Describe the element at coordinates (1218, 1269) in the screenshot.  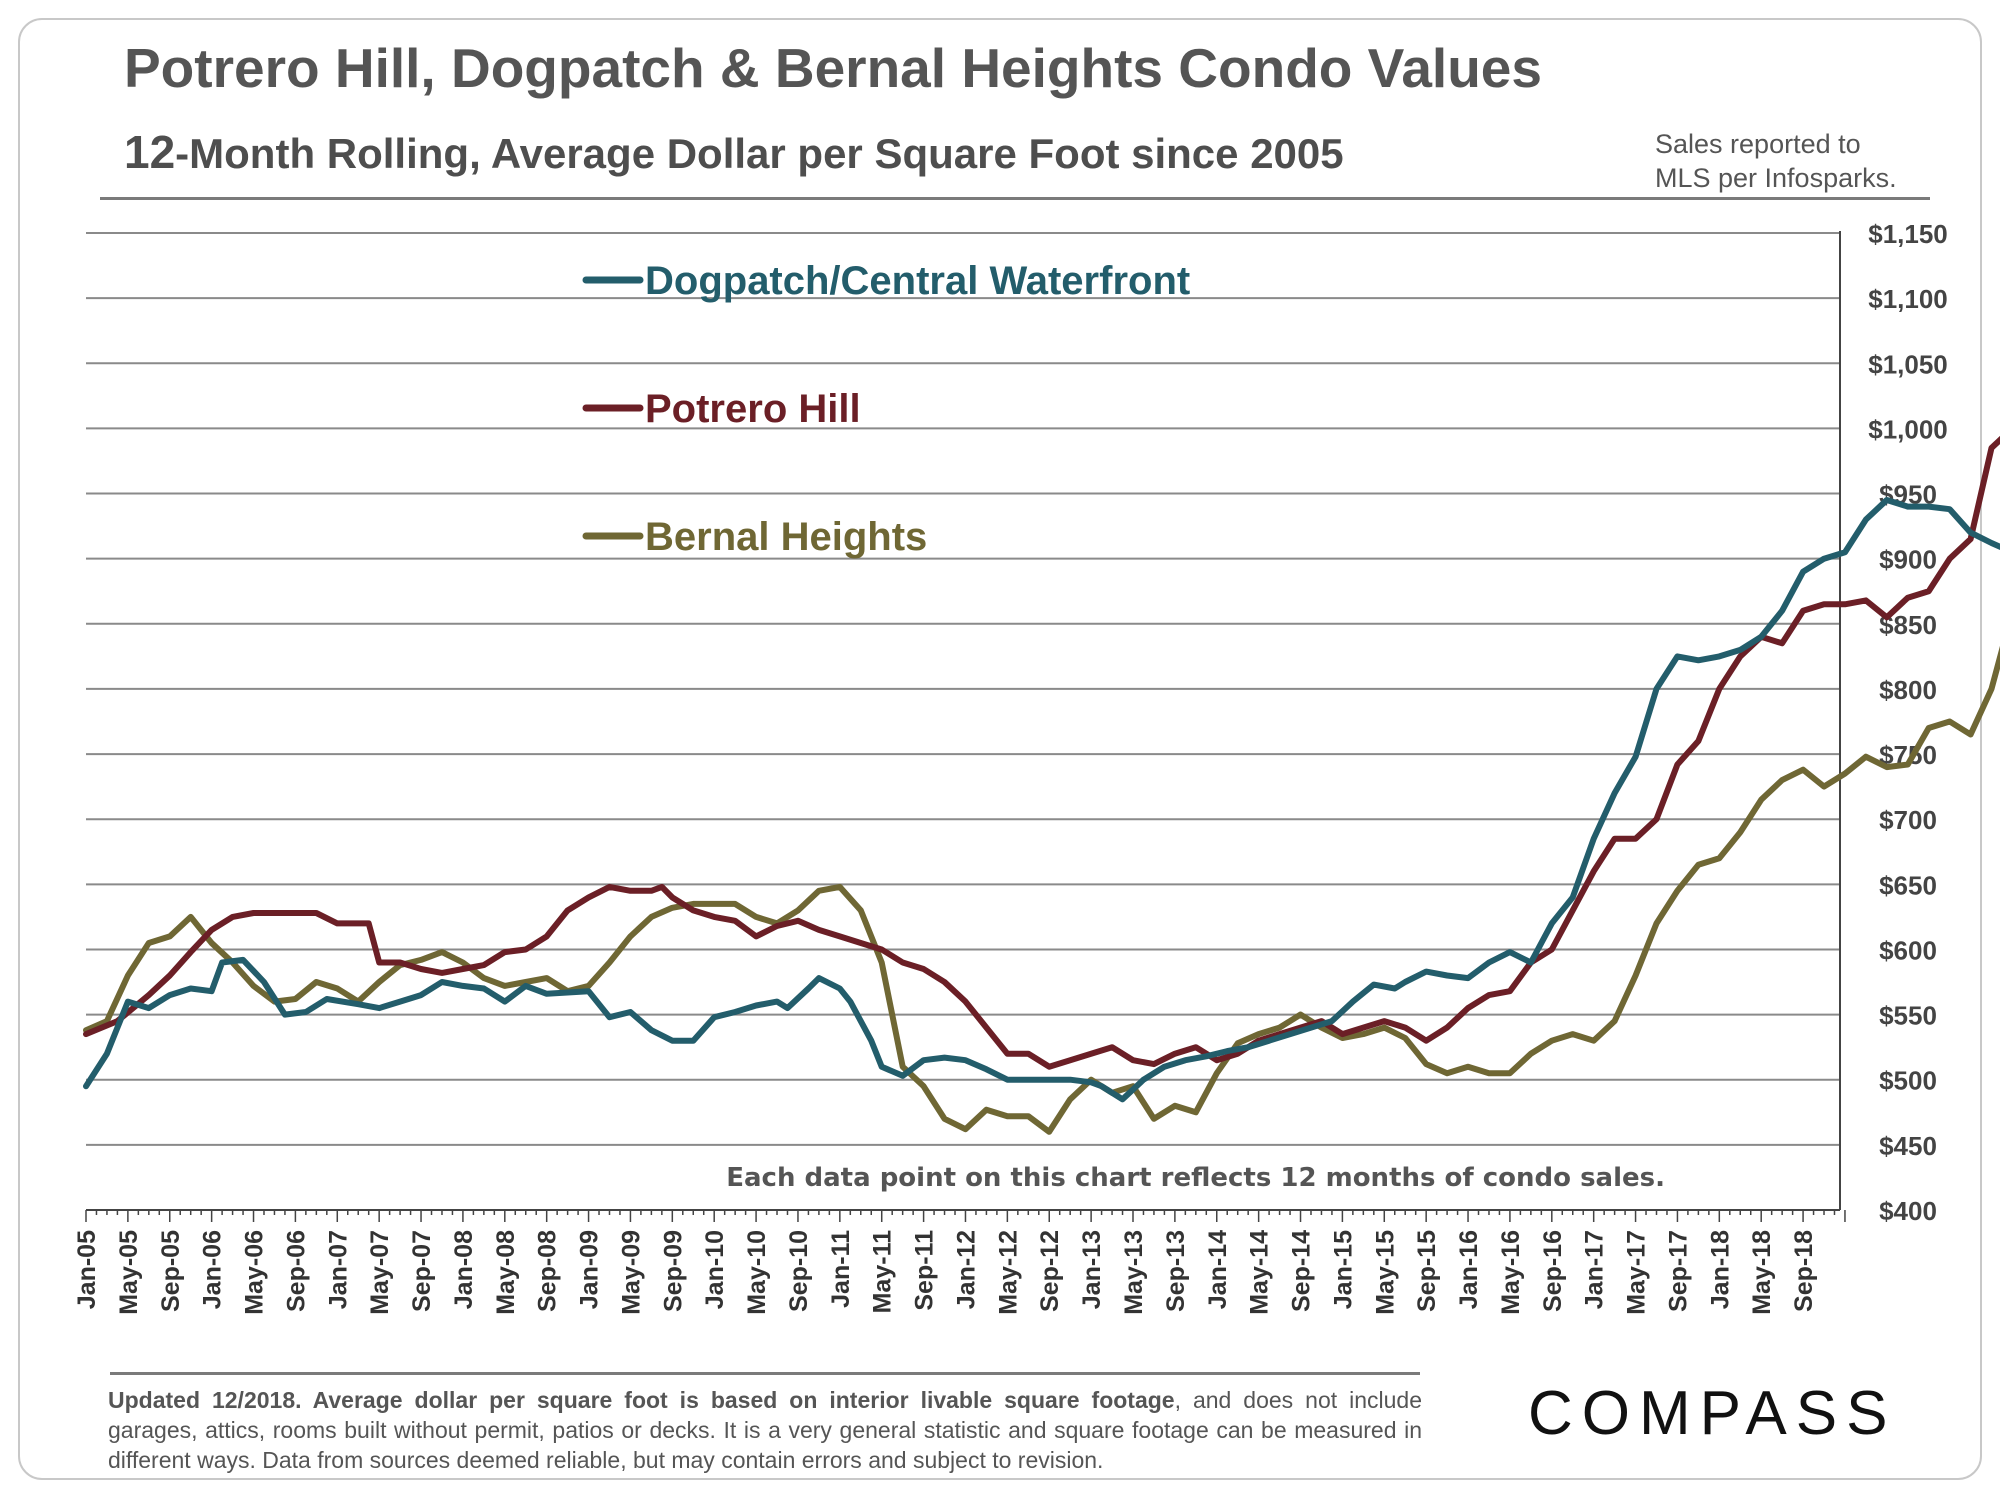
I see `x-tick-label: Jan-14` at that location.